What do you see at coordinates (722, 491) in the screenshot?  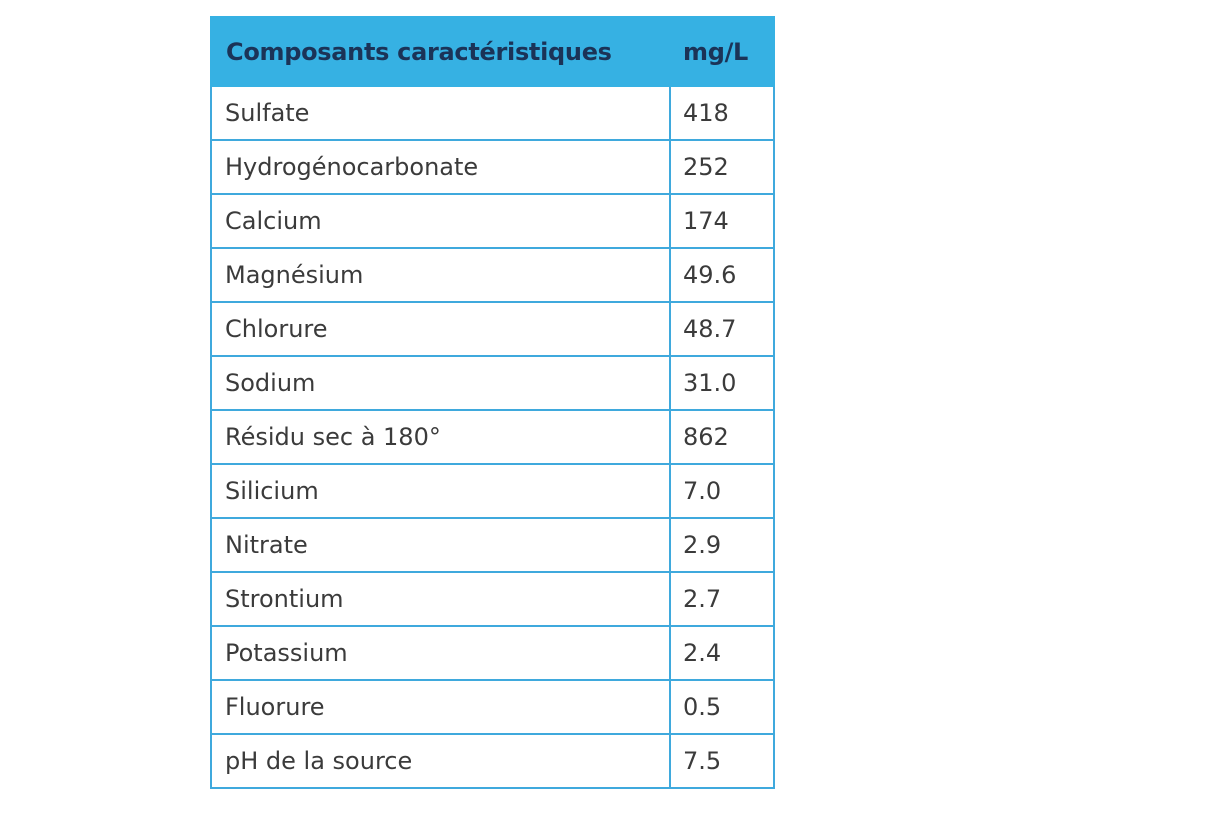 I see `component-value: 7.0` at bounding box center [722, 491].